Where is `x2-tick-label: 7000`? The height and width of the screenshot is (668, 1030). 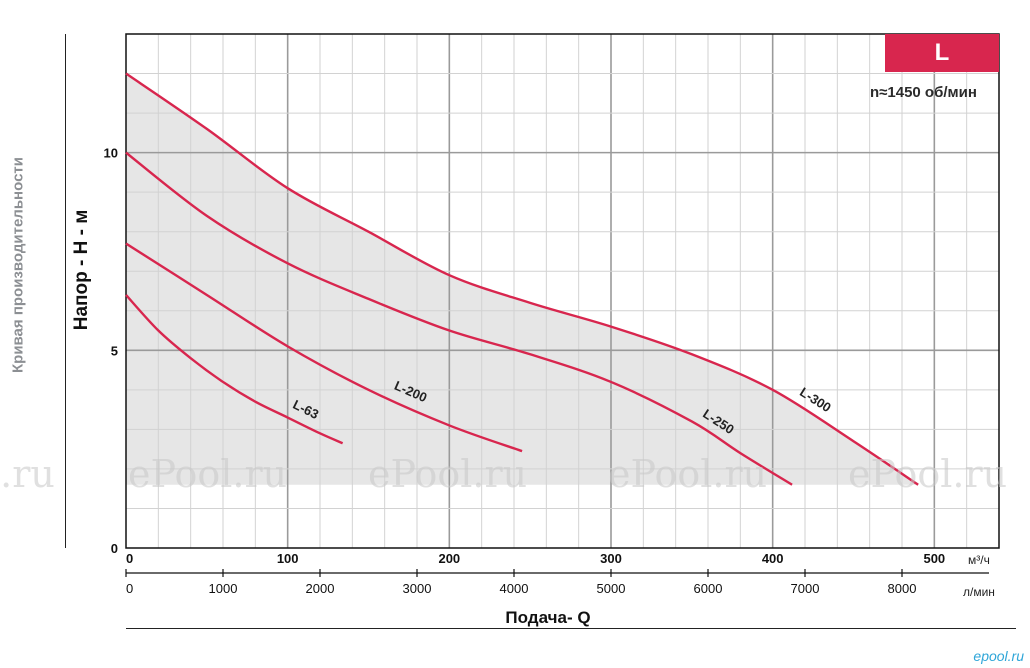 x2-tick-label: 7000 is located at coordinates (805, 588).